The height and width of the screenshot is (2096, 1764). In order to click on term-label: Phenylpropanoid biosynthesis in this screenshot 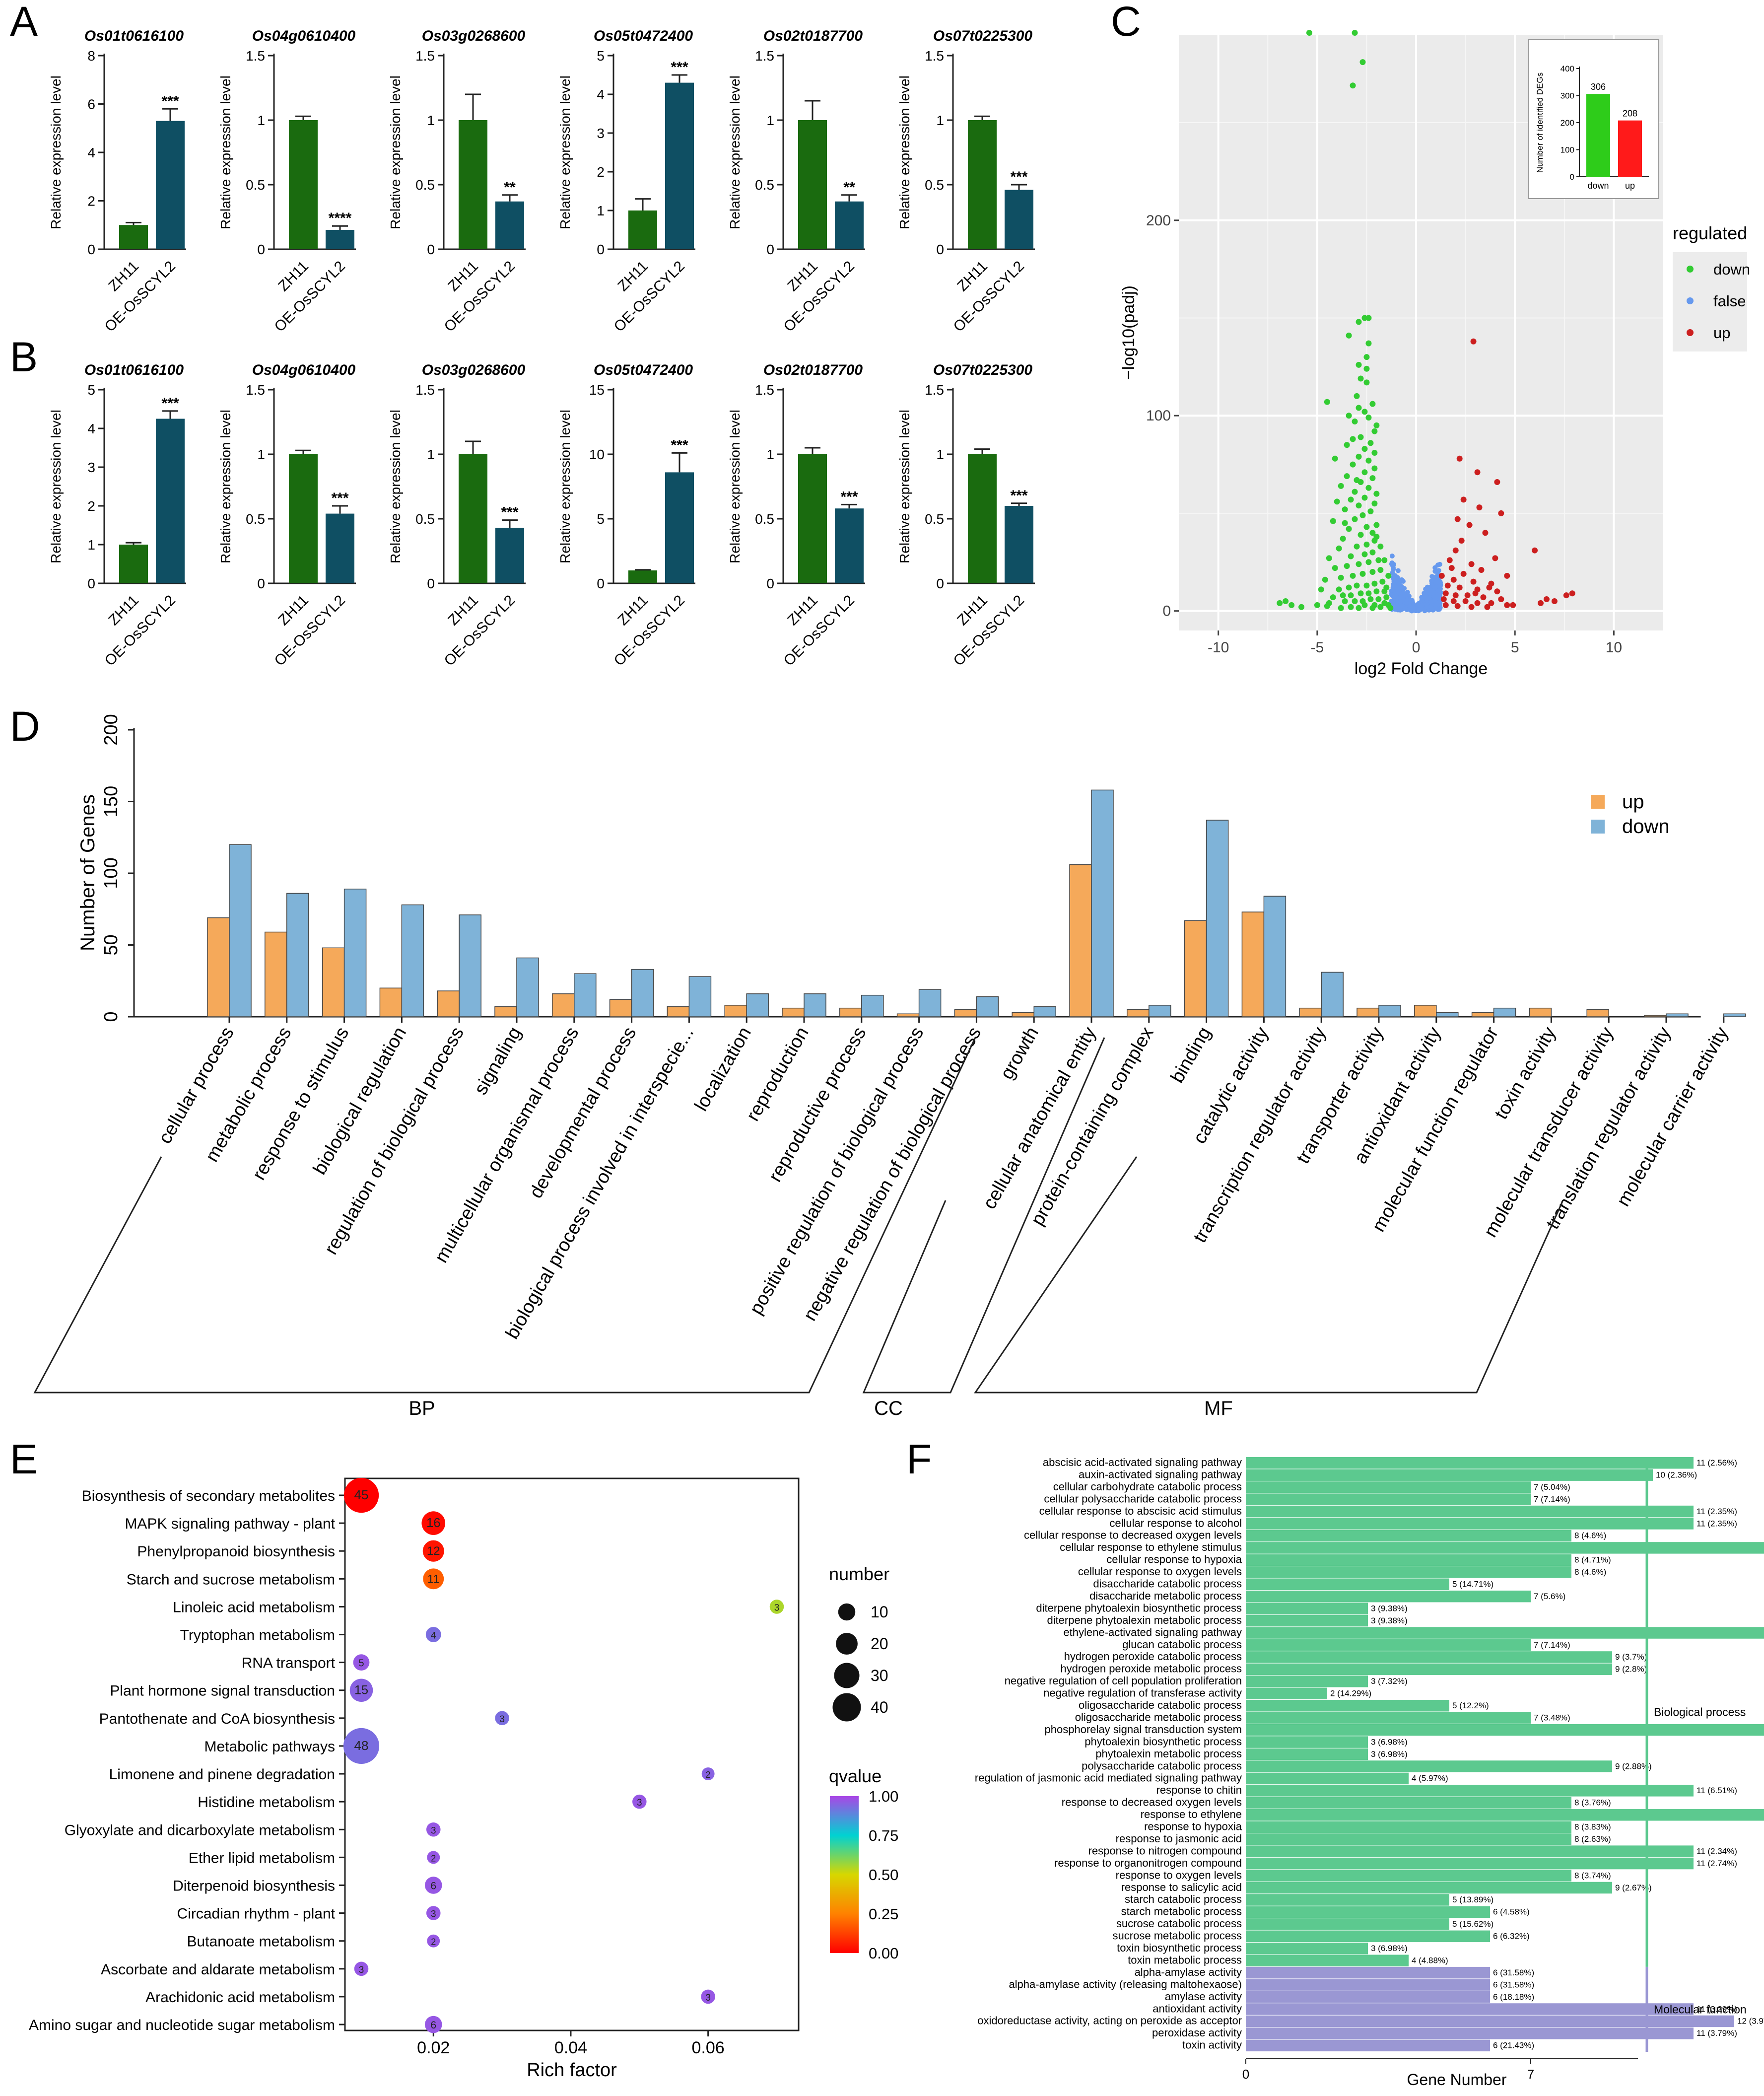, I will do `click(236, 1551)`.